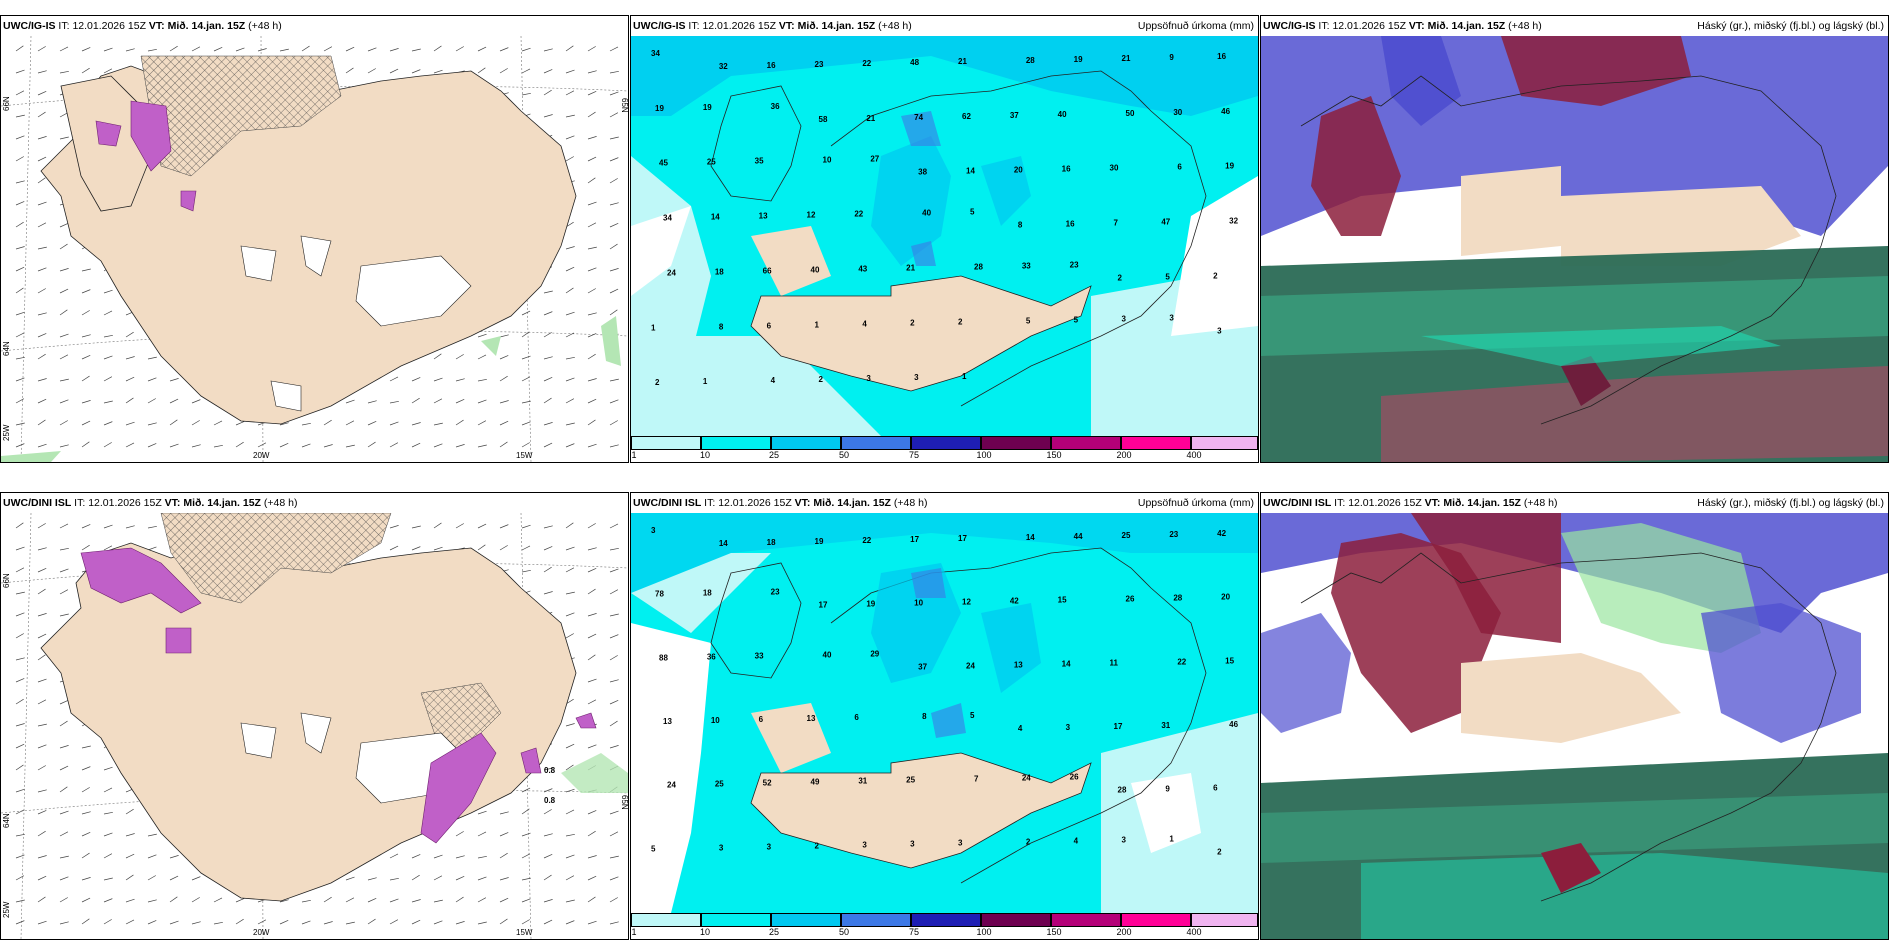 This screenshot has height=950, width=1900. I want to click on map-area, so click(1574, 249).